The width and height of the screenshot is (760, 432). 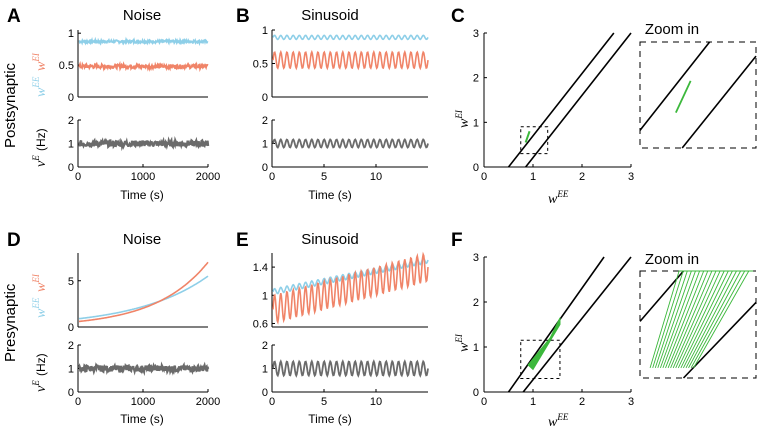 What do you see at coordinates (265, 31) in the screenshot?
I see `b-top-ytick-label: 1` at bounding box center [265, 31].